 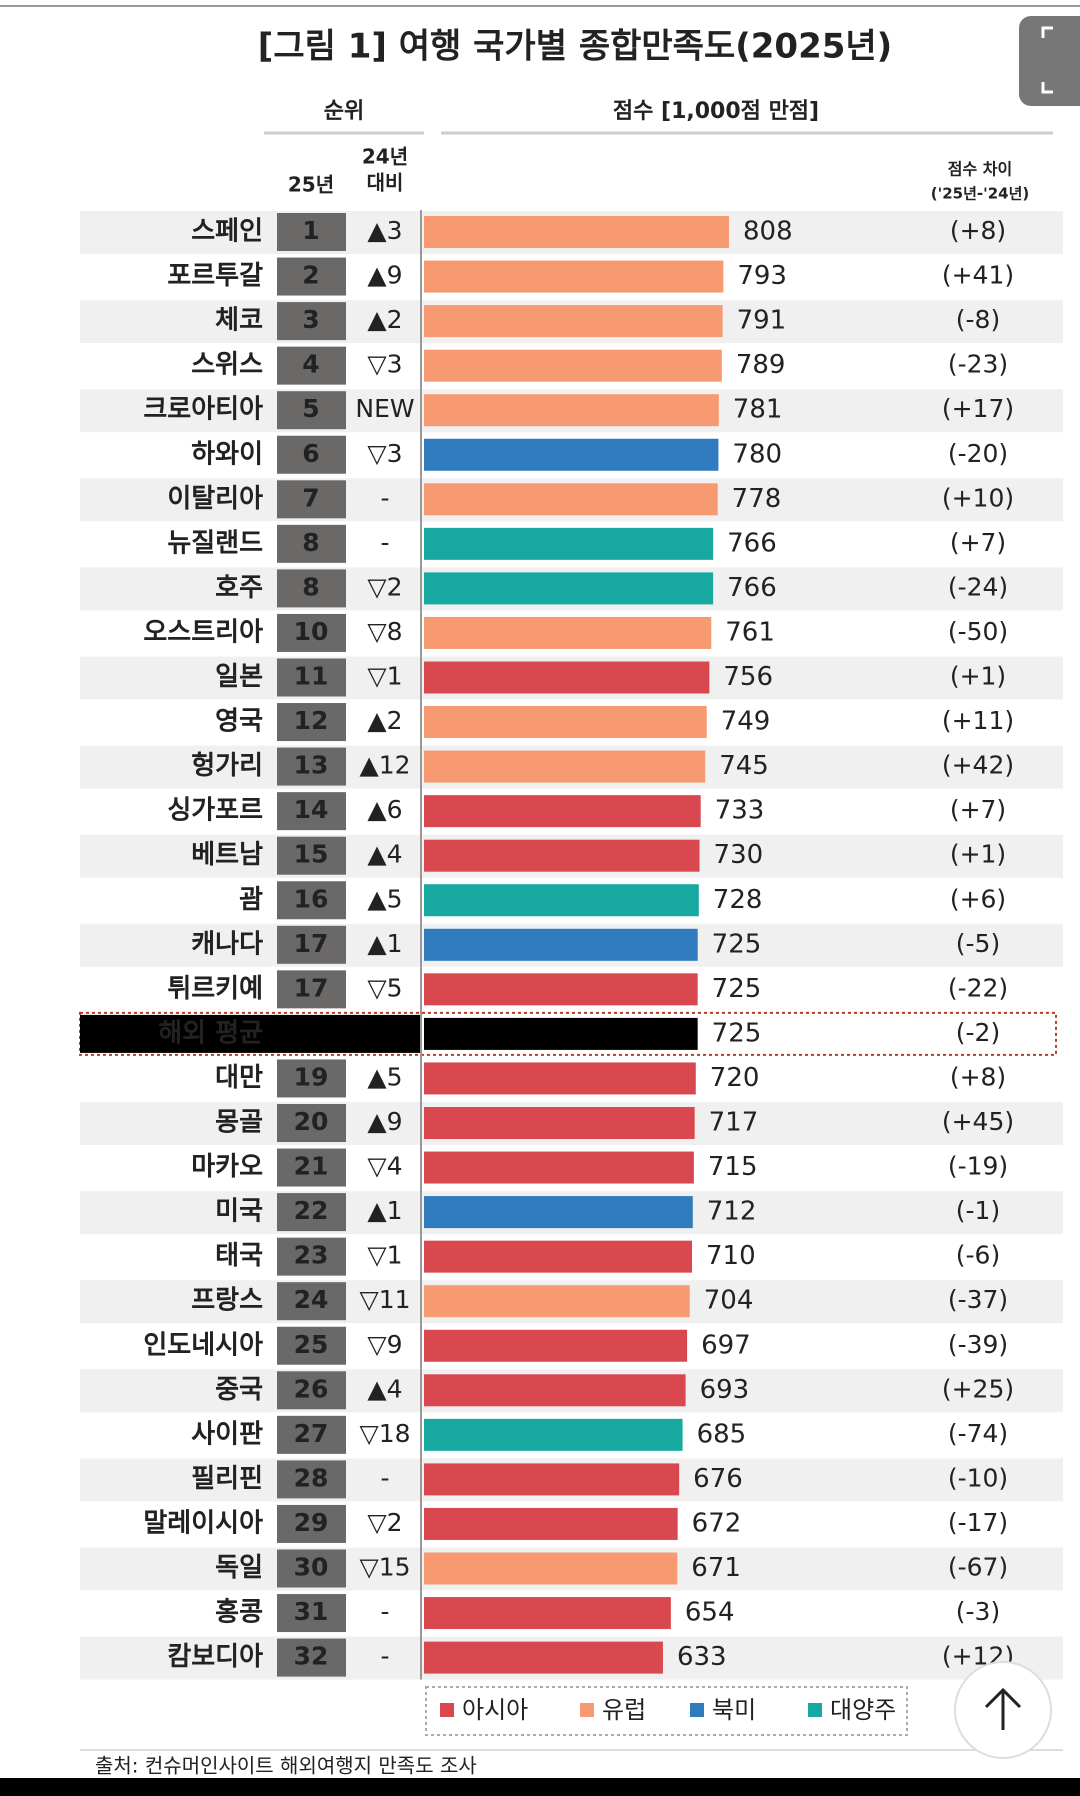 What do you see at coordinates (384, 408) in the screenshot?
I see `rank-change: NEW` at bounding box center [384, 408].